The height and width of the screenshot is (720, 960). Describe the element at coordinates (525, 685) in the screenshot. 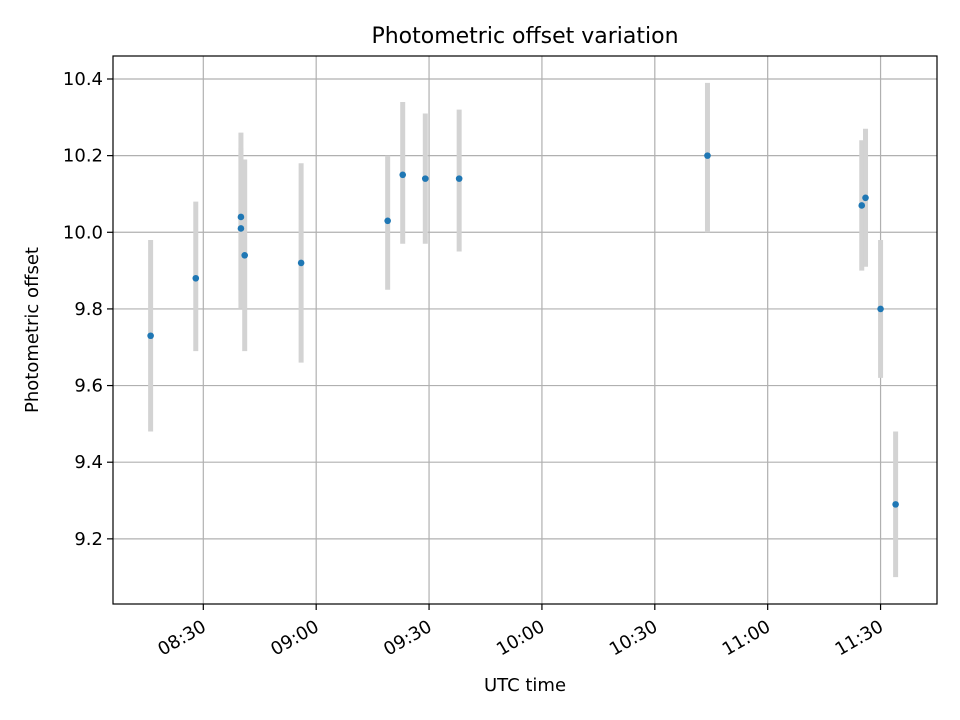

I see `x-axis-label: UTC time` at that location.